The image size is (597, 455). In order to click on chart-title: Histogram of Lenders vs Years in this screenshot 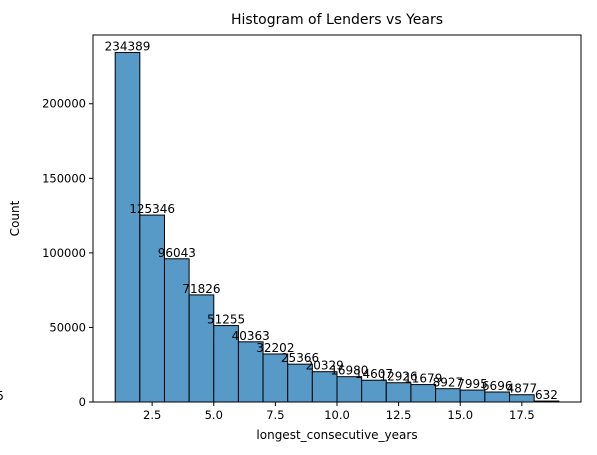, I will do `click(337, 20)`.